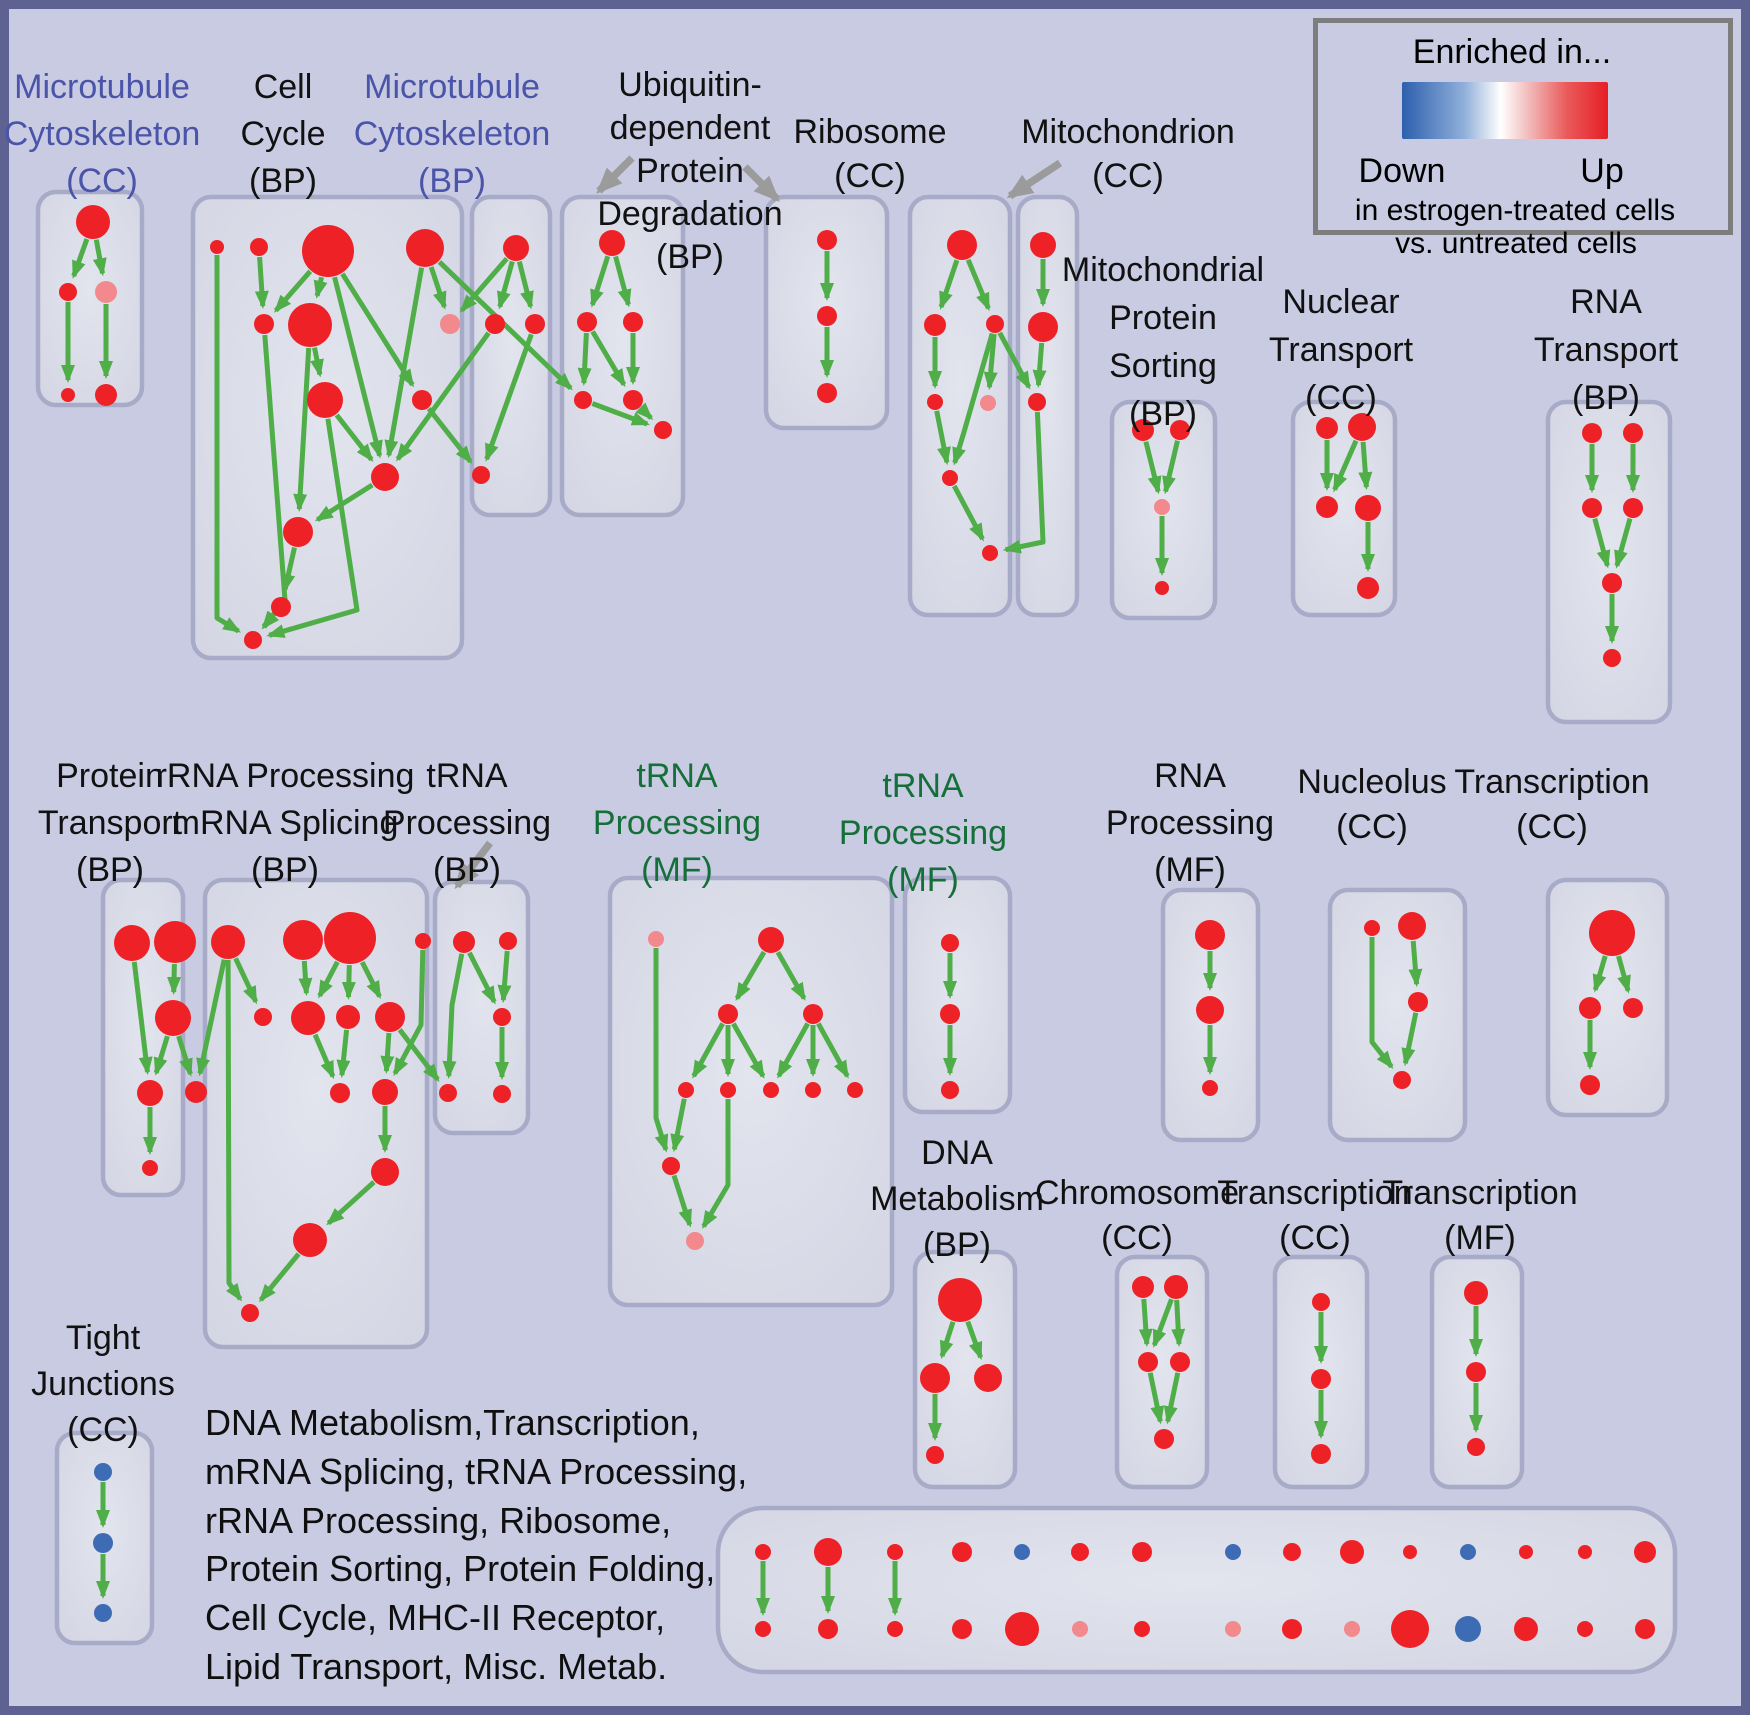 This screenshot has width=1750, height=1715. I want to click on cluster-box-mt-cc, so click(90, 298).